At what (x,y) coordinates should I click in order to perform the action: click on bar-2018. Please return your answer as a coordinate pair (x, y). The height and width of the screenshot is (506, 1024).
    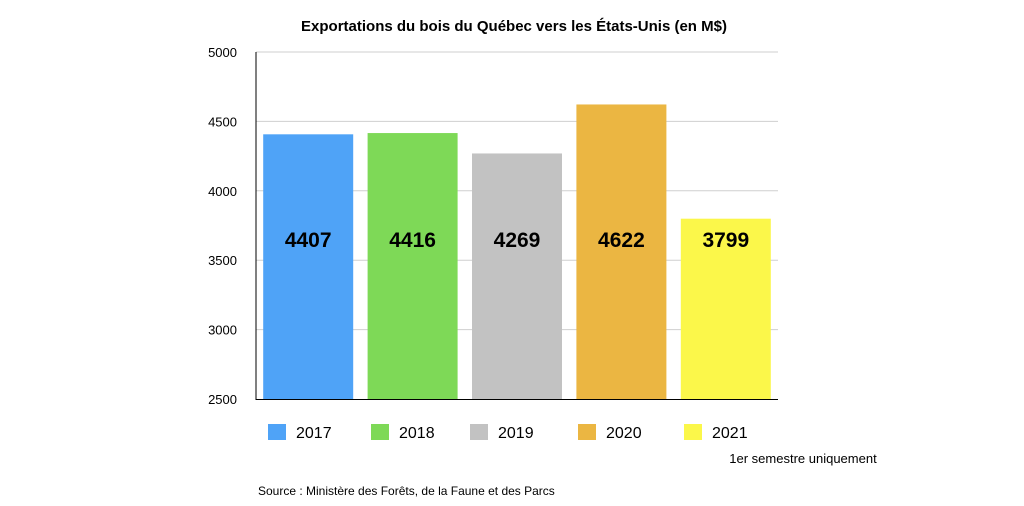
    Looking at the image, I should click on (412, 266).